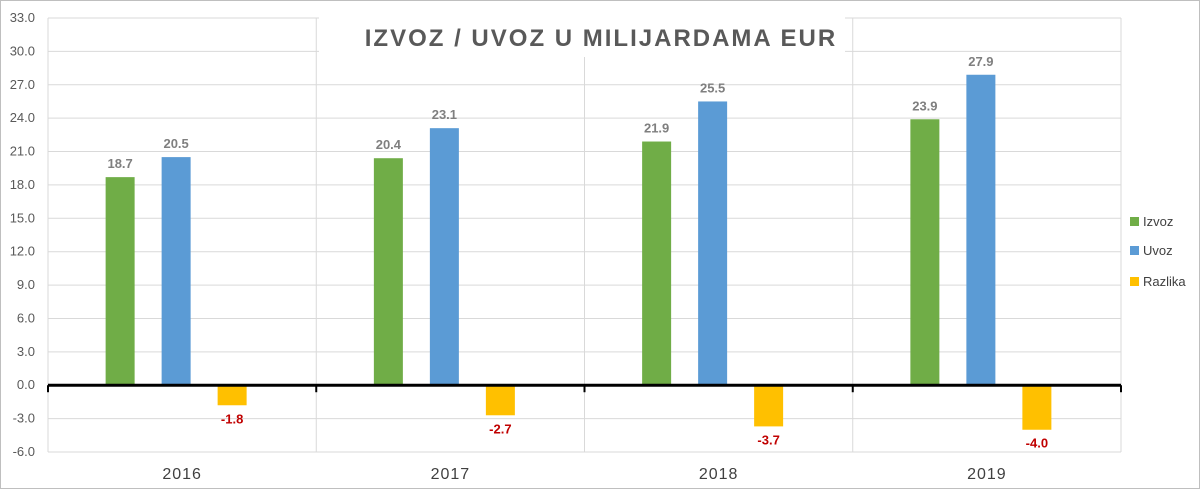 The height and width of the screenshot is (490, 1200). Describe the element at coordinates (1134, 281) in the screenshot. I see `legend-swatch-razlika` at that location.